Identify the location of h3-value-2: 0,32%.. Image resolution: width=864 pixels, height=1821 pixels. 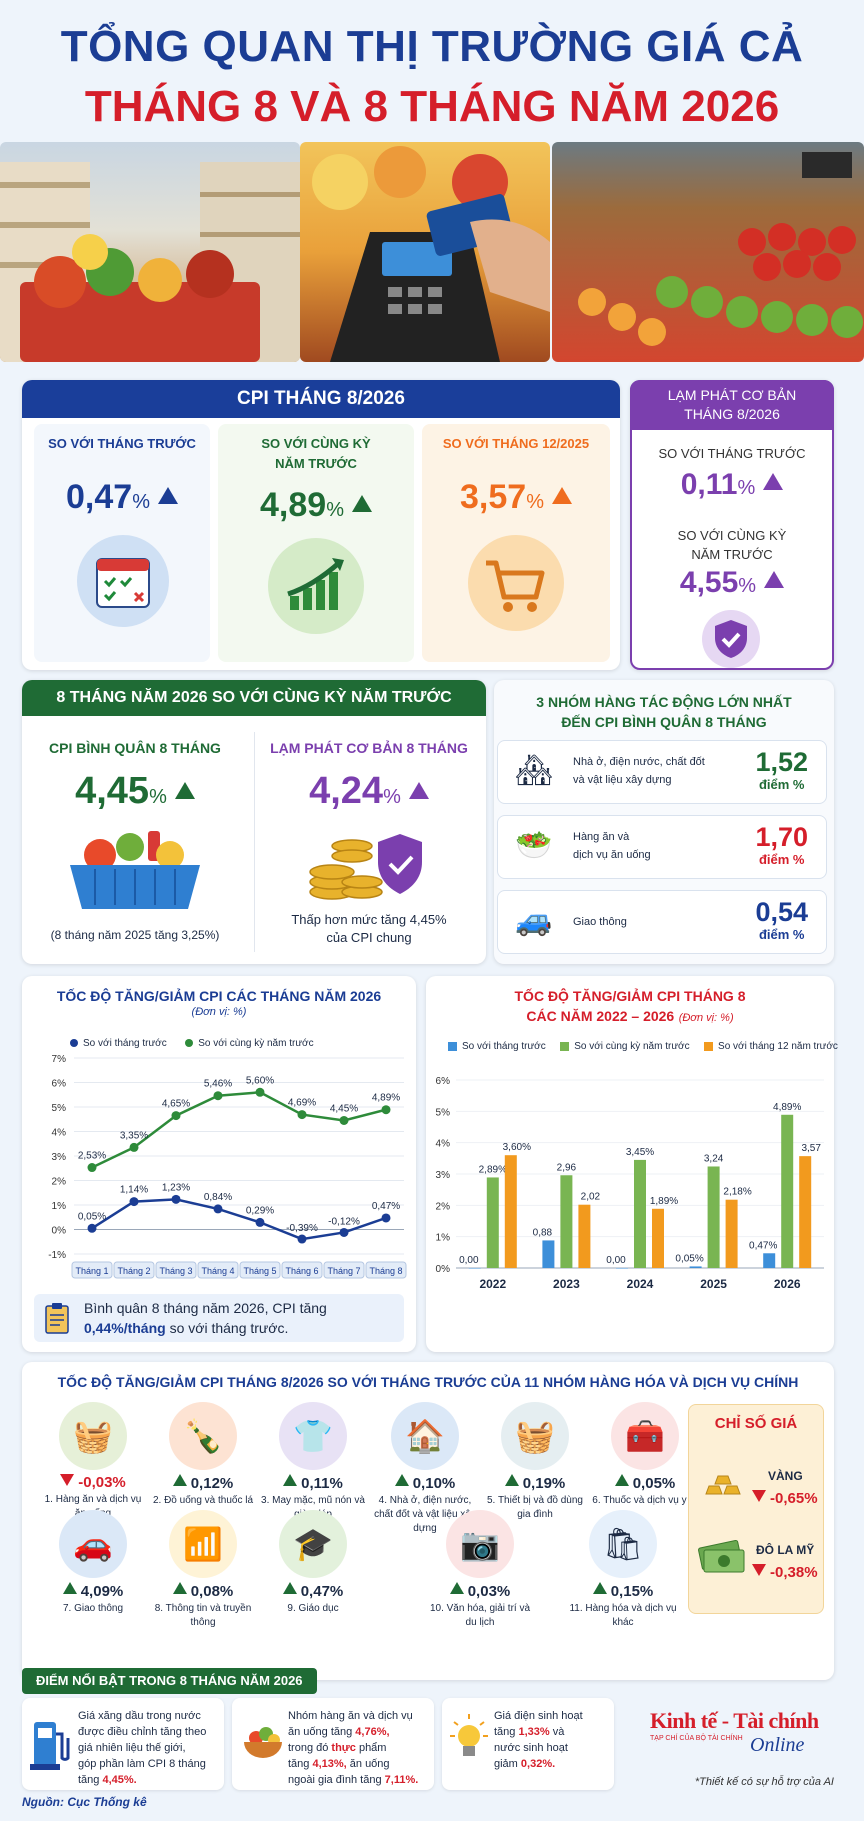
(538, 1764).